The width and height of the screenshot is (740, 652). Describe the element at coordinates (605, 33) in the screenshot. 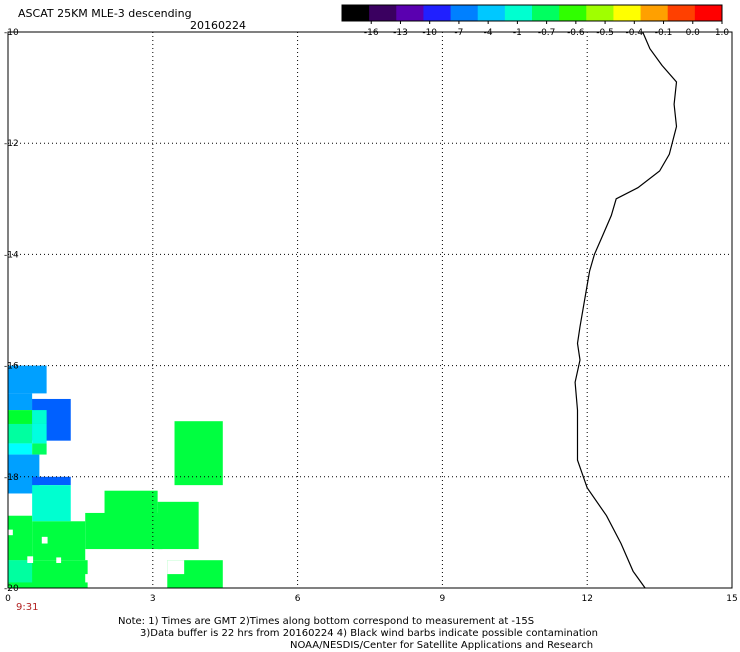

I see `colorbar-tick-label: -0.5` at that location.